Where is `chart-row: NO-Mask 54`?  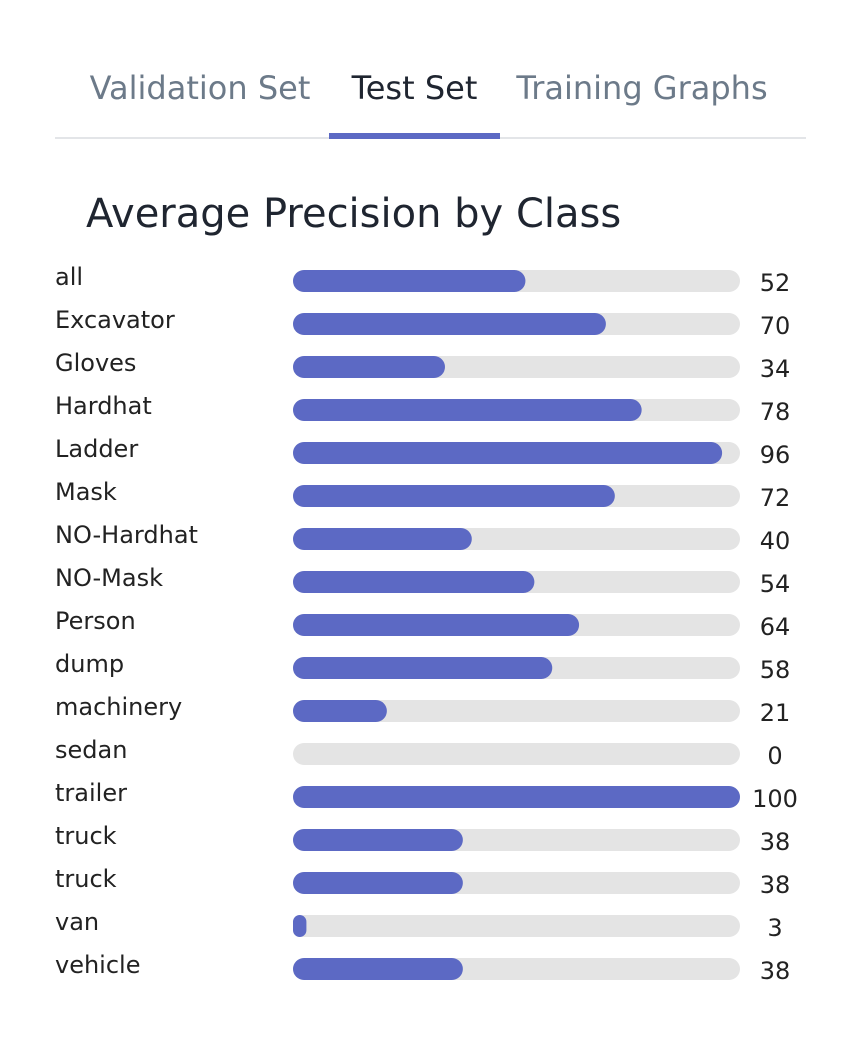 chart-row: NO-Mask 54 is located at coordinates (422, 581).